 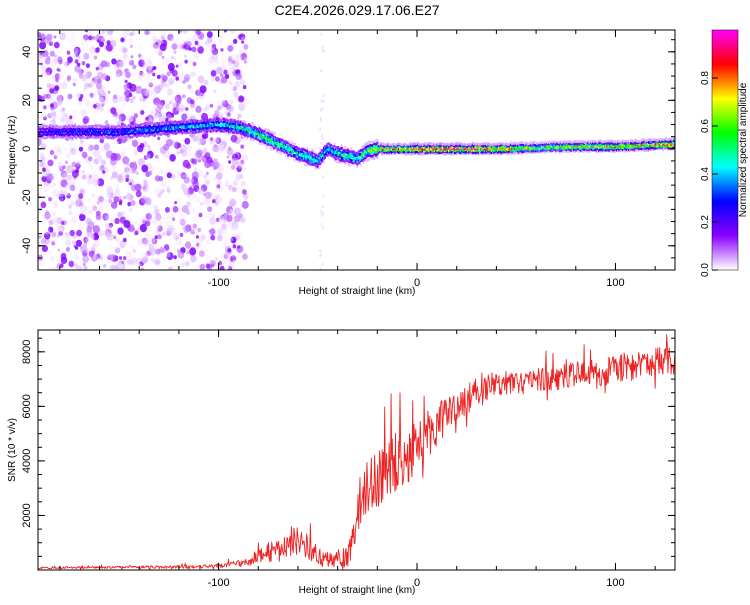 What do you see at coordinates (27, 406) in the screenshot?
I see `y-tick-label: 6000` at bounding box center [27, 406].